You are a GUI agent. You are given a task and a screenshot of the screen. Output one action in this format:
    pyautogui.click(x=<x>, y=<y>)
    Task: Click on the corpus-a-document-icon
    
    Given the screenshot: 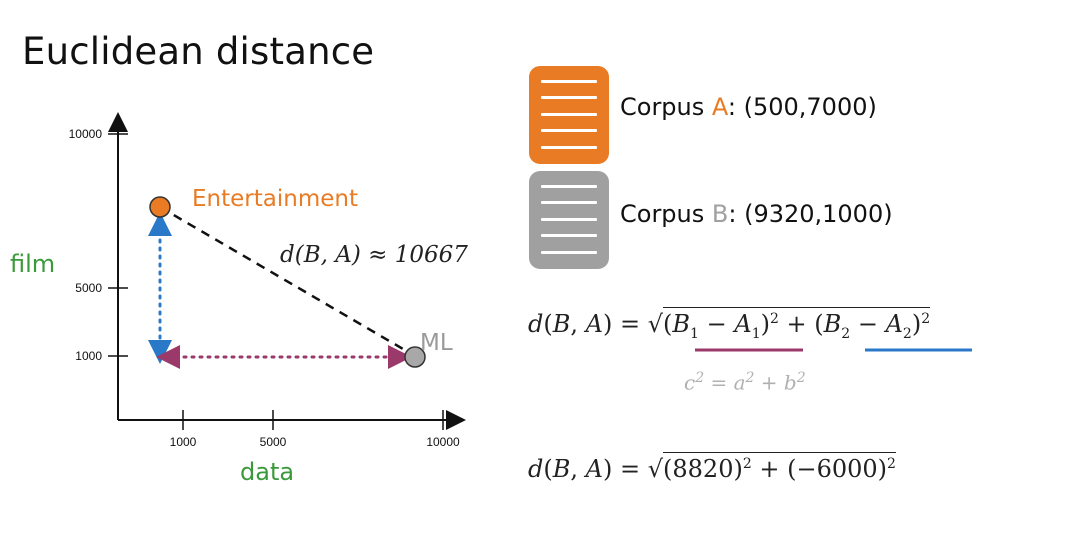 What is the action you would take?
    pyautogui.click(x=569, y=115)
    